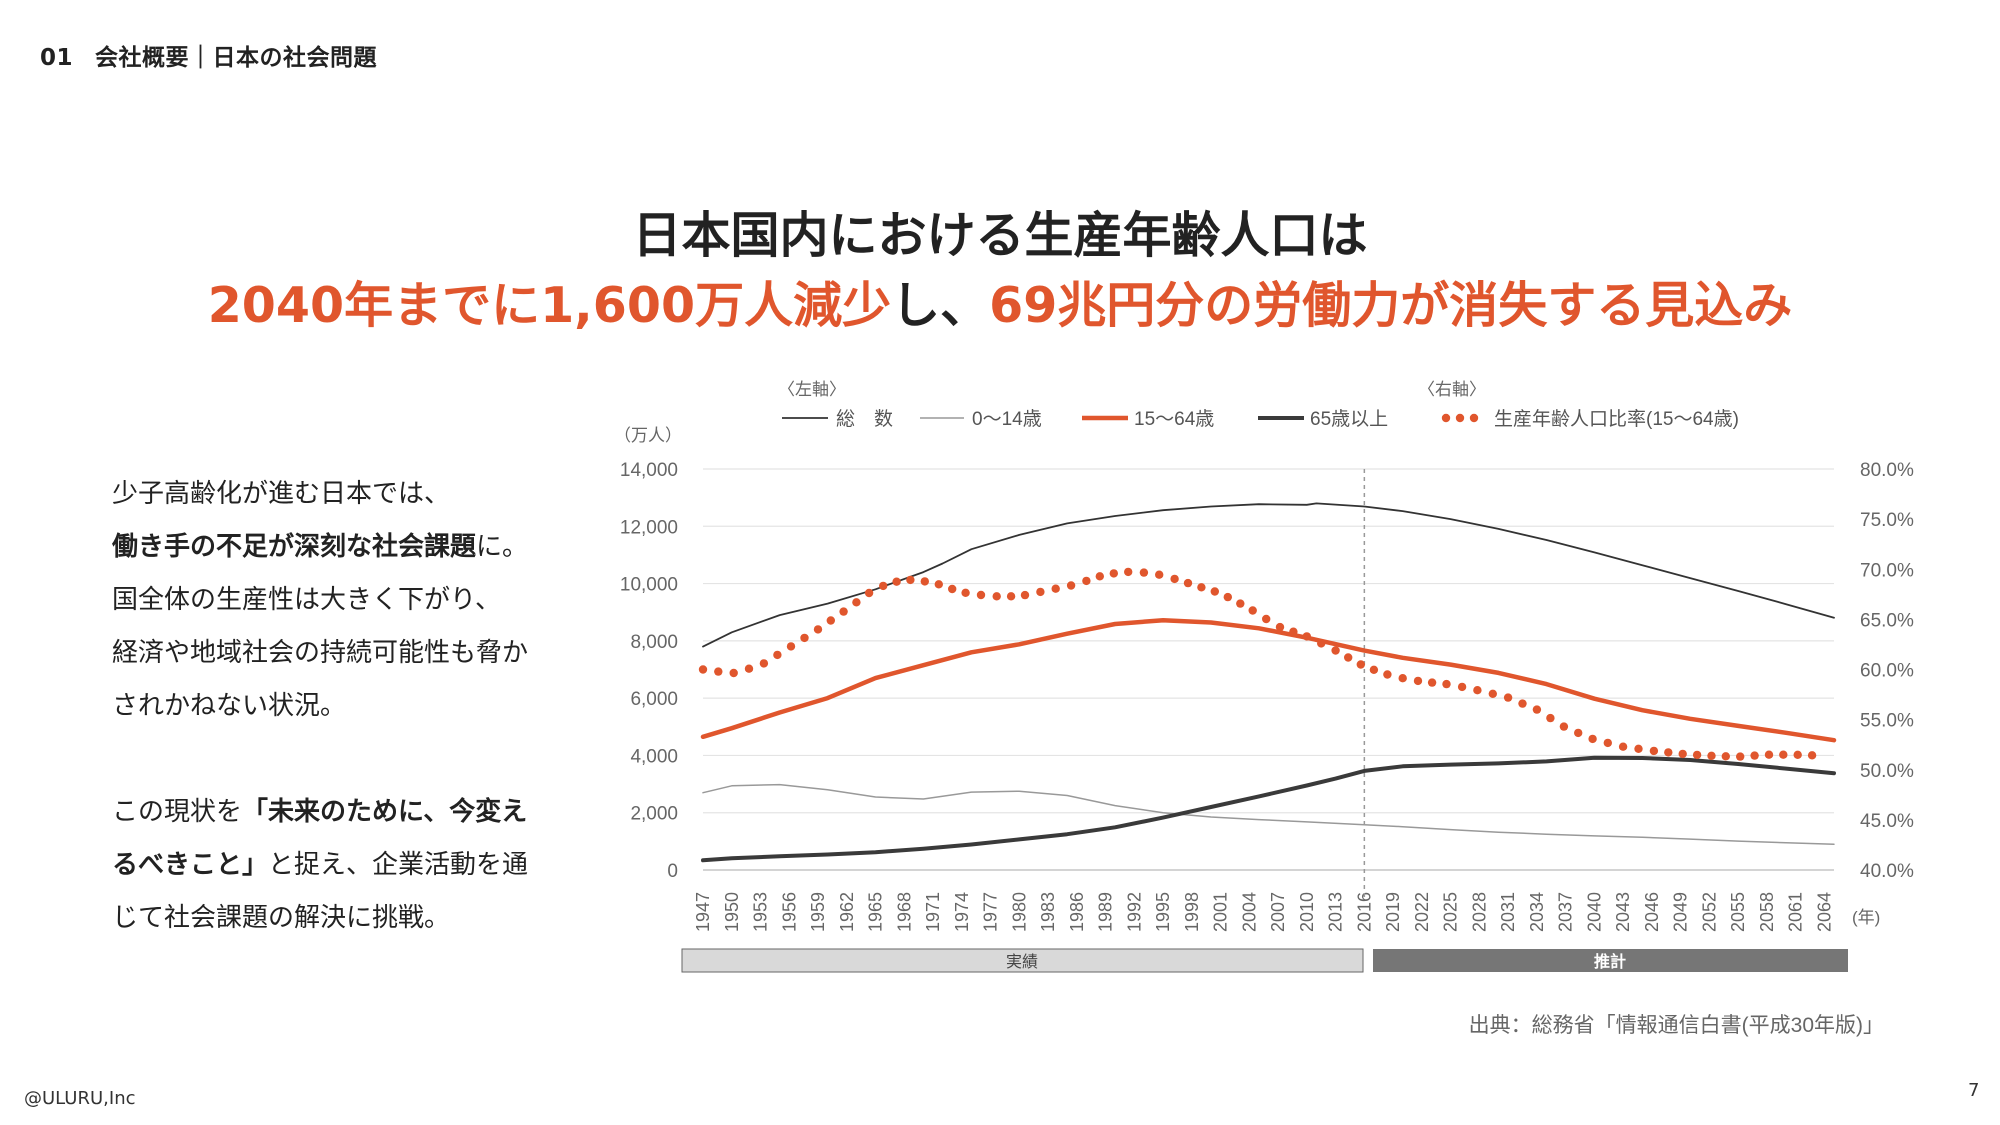  Describe the element at coordinates (1537, 912) in the screenshot. I see `x-tick-label: 2034` at that location.